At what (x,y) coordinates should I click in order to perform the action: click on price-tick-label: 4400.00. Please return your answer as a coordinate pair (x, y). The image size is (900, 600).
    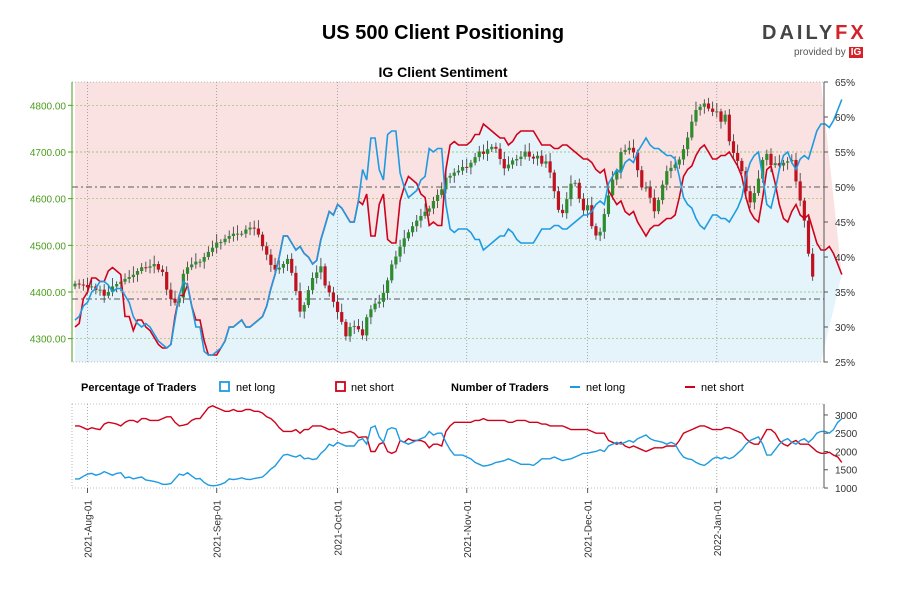
    Looking at the image, I should click on (48, 293).